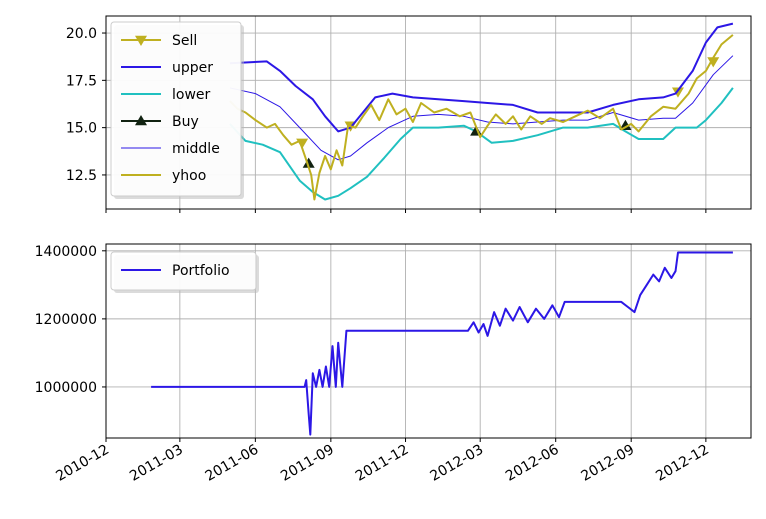 The height and width of the screenshot is (519, 766). What do you see at coordinates (177, 110) in the screenshot?
I see `price-legend: Sell upper lower Buy middle yhoo` at bounding box center [177, 110].